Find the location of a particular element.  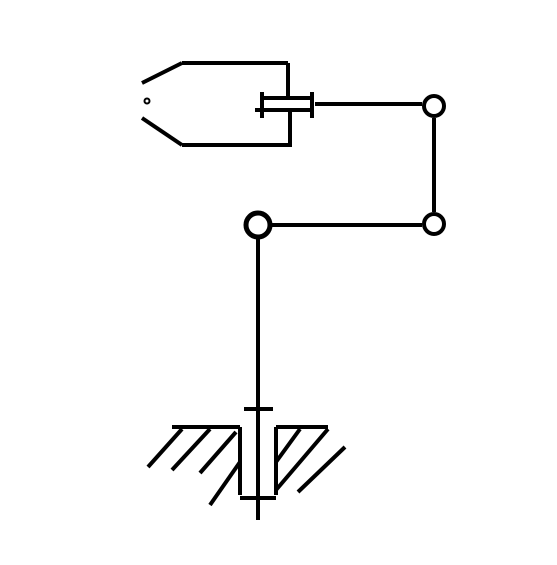

gripper is located at coordinates (216, 104).